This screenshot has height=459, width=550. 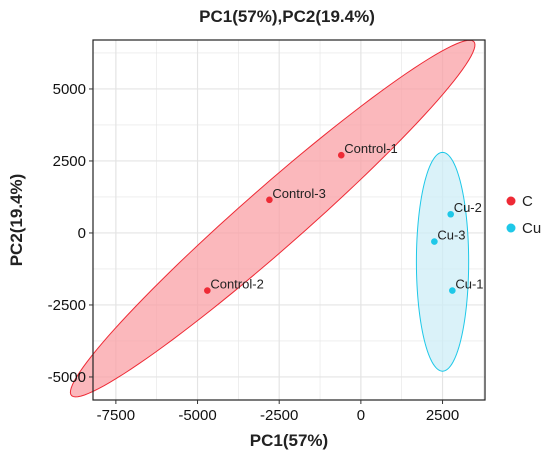 I want to click on legend-label: Cu, so click(x=531, y=228).